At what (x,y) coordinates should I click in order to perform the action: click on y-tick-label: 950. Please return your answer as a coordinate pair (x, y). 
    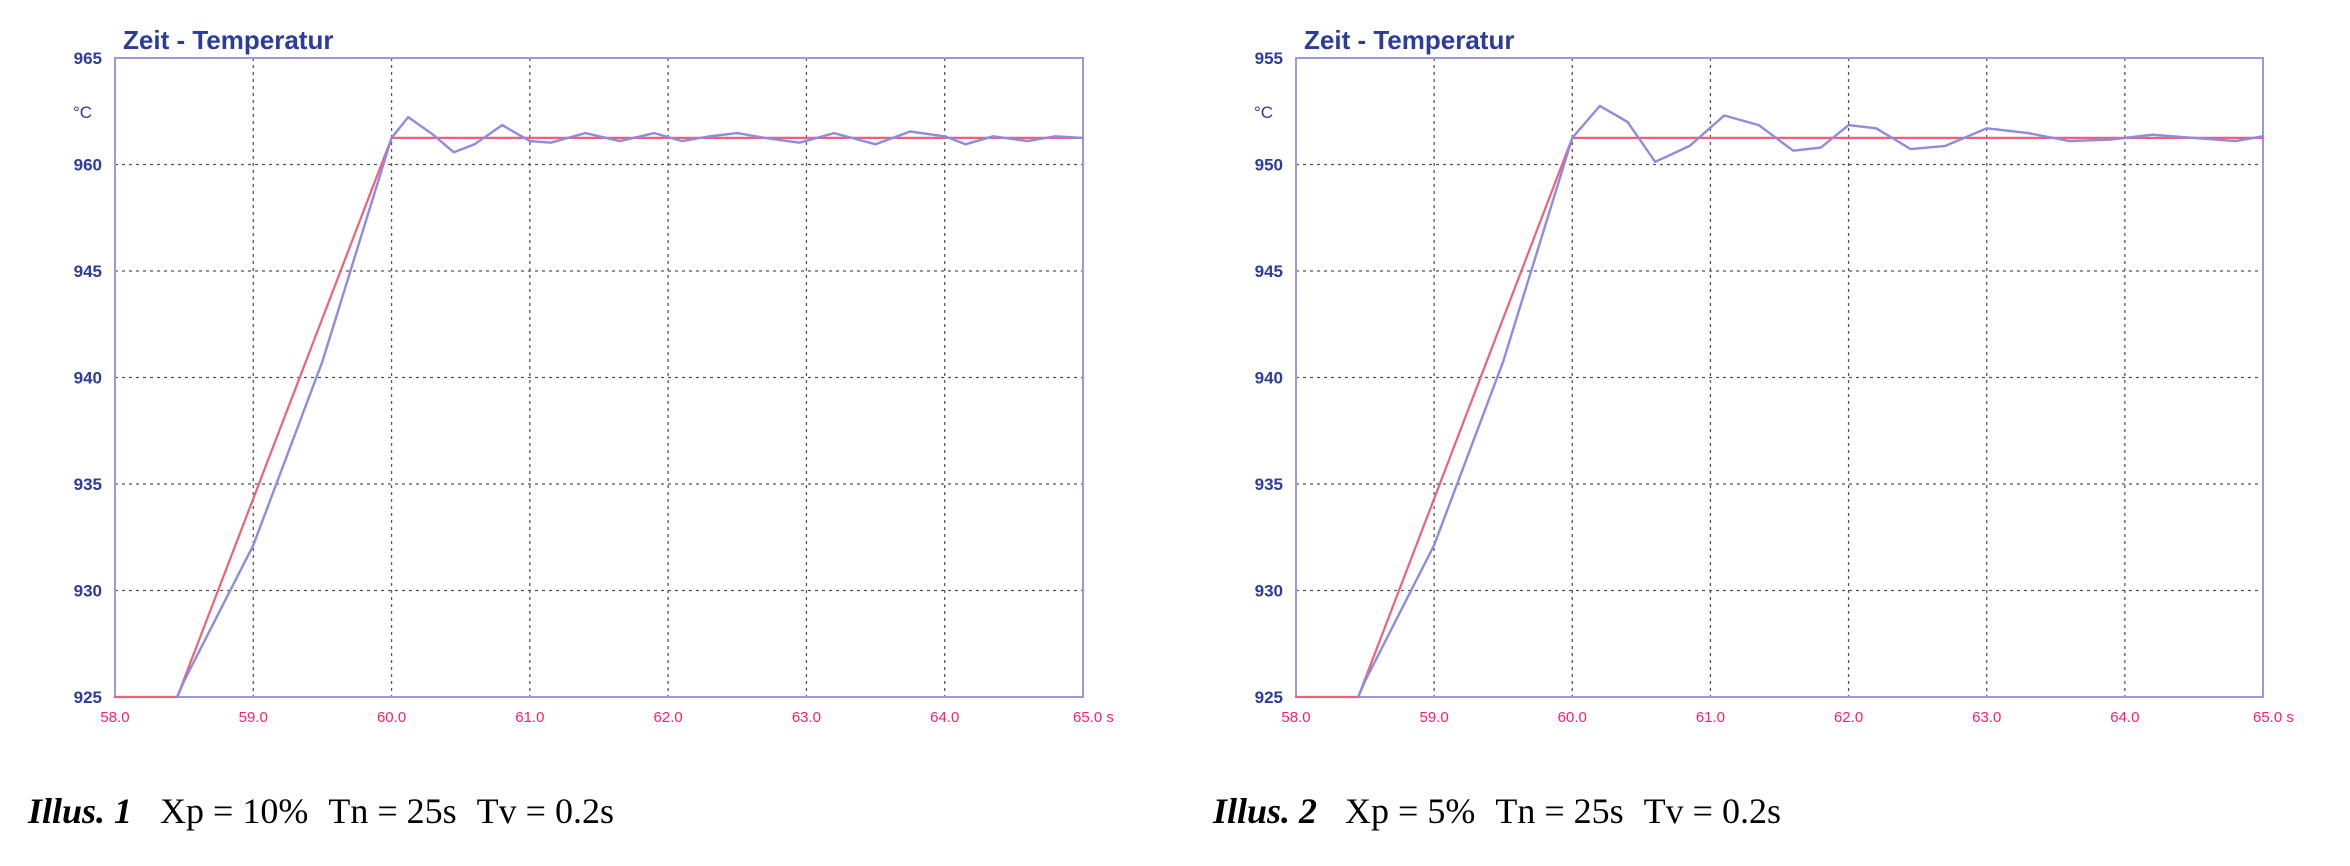
    Looking at the image, I should click on (1269, 165).